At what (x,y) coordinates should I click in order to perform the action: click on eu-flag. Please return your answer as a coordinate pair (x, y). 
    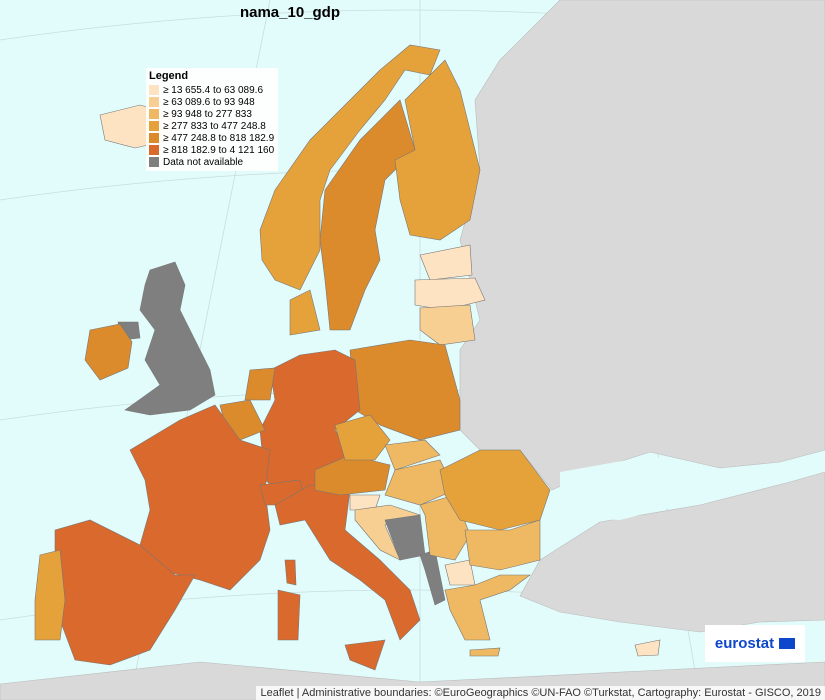
    Looking at the image, I should click on (787, 643).